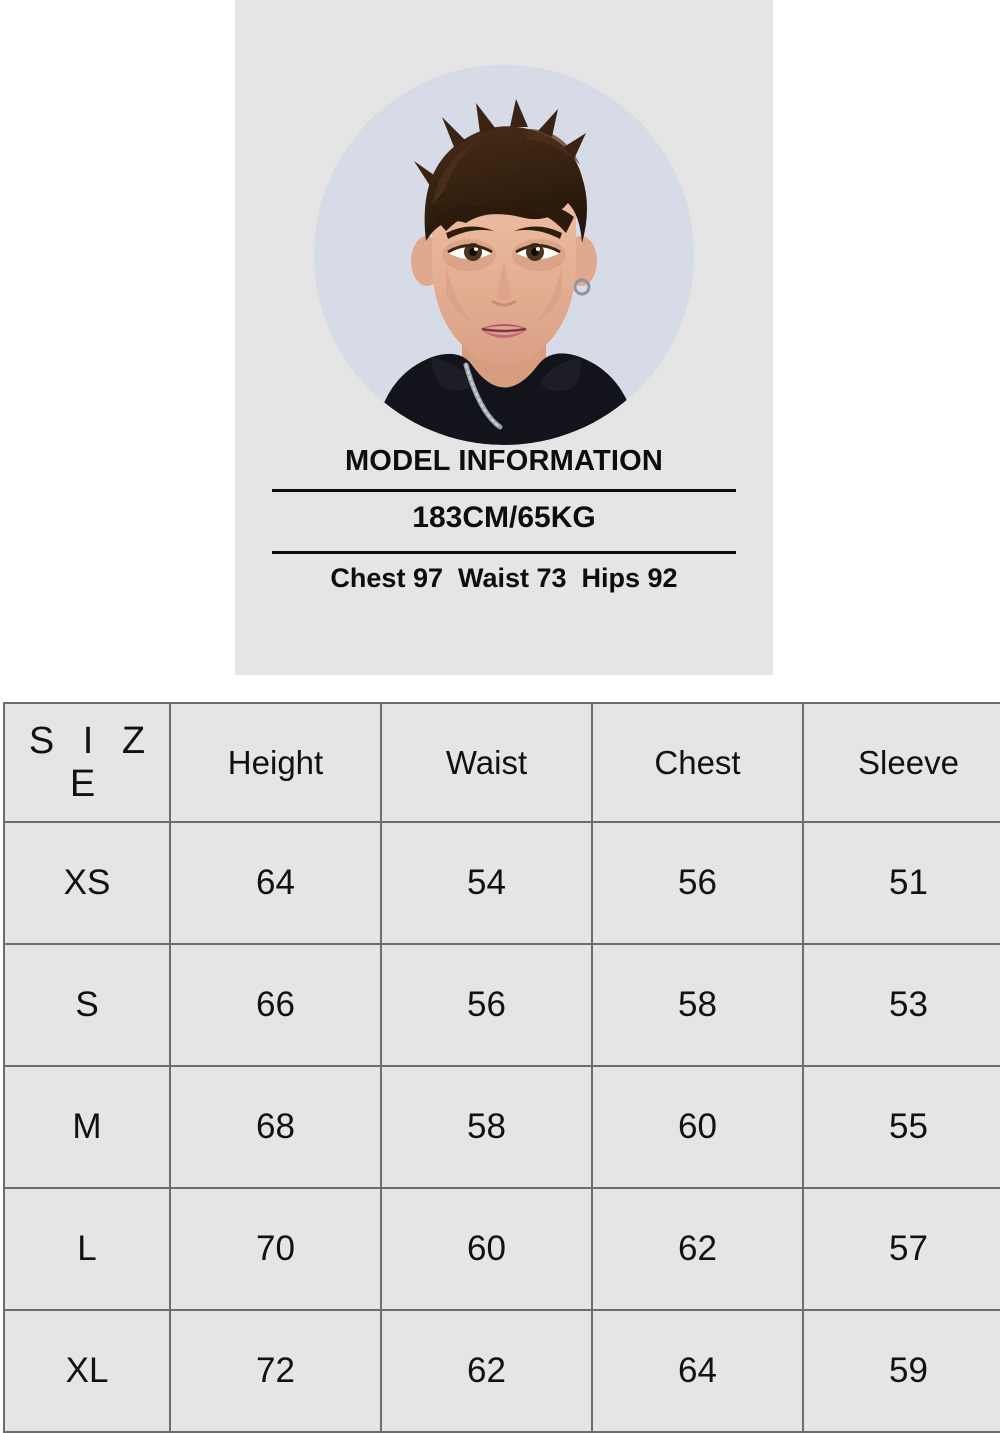  Describe the element at coordinates (486, 762) in the screenshot. I see `column-header-waist: Waist` at that location.